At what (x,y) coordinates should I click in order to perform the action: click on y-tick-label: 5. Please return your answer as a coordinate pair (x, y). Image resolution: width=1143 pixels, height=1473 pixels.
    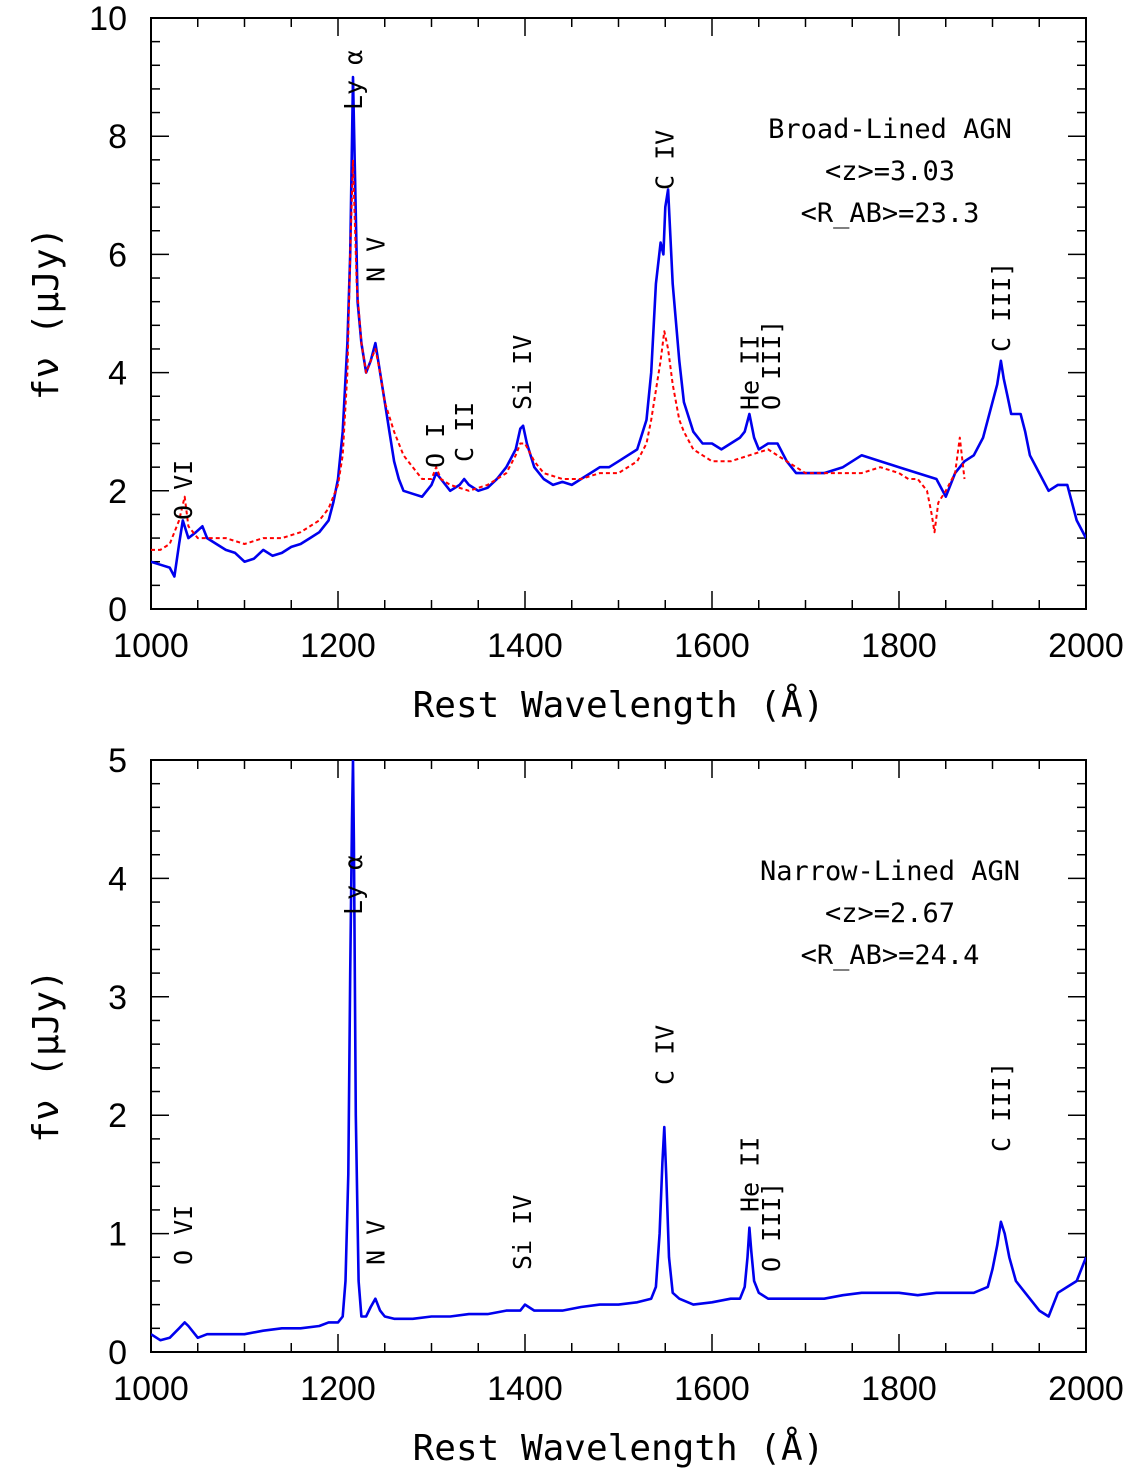
    Looking at the image, I should click on (117, 761).